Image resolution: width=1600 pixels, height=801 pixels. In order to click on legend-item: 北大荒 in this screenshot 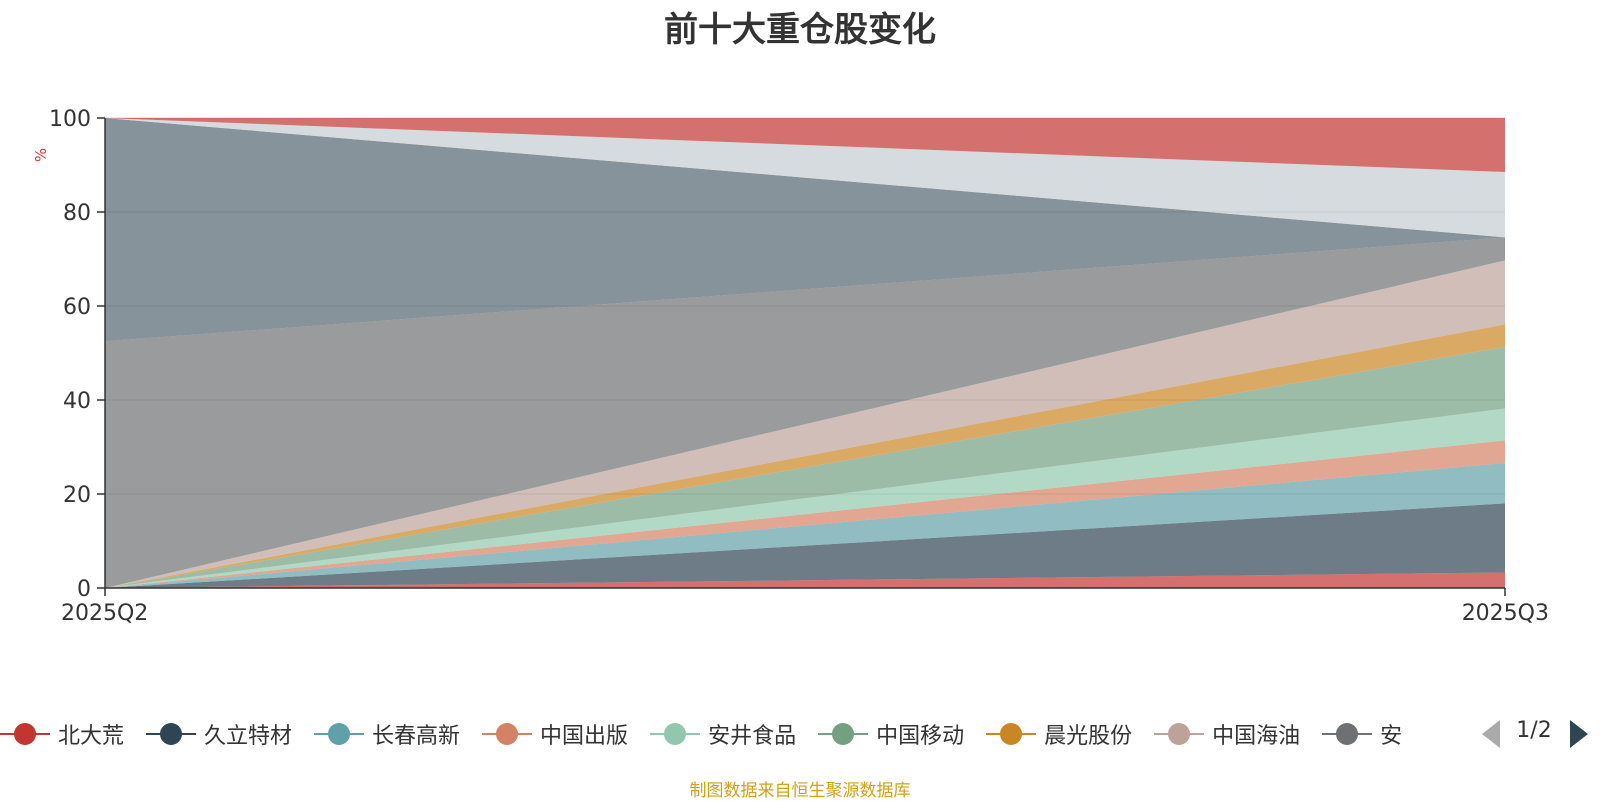, I will do `click(62, 734)`.